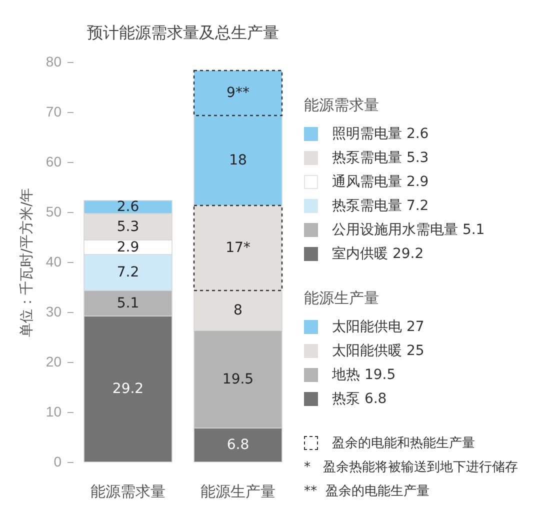 The height and width of the screenshot is (529, 560). Describe the element at coordinates (54, 262) in the screenshot. I see `y-tick-label: 40` at that location.